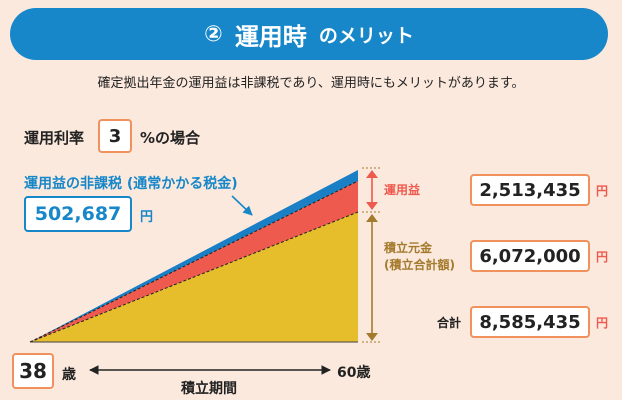 The image size is (622, 400). Describe the element at coordinates (69, 375) in the screenshot. I see `start-age-suffix: 歳` at that location.